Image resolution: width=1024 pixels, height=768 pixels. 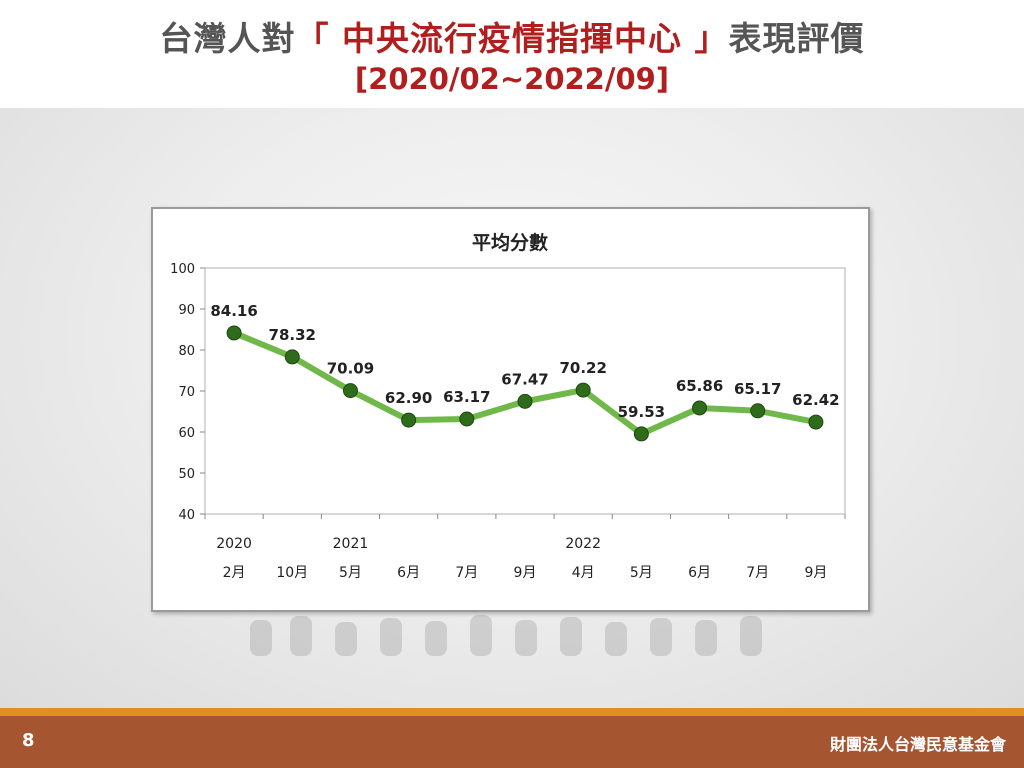 What do you see at coordinates (227, 38) in the screenshot?
I see `title-prefix: 台灣人對` at bounding box center [227, 38].